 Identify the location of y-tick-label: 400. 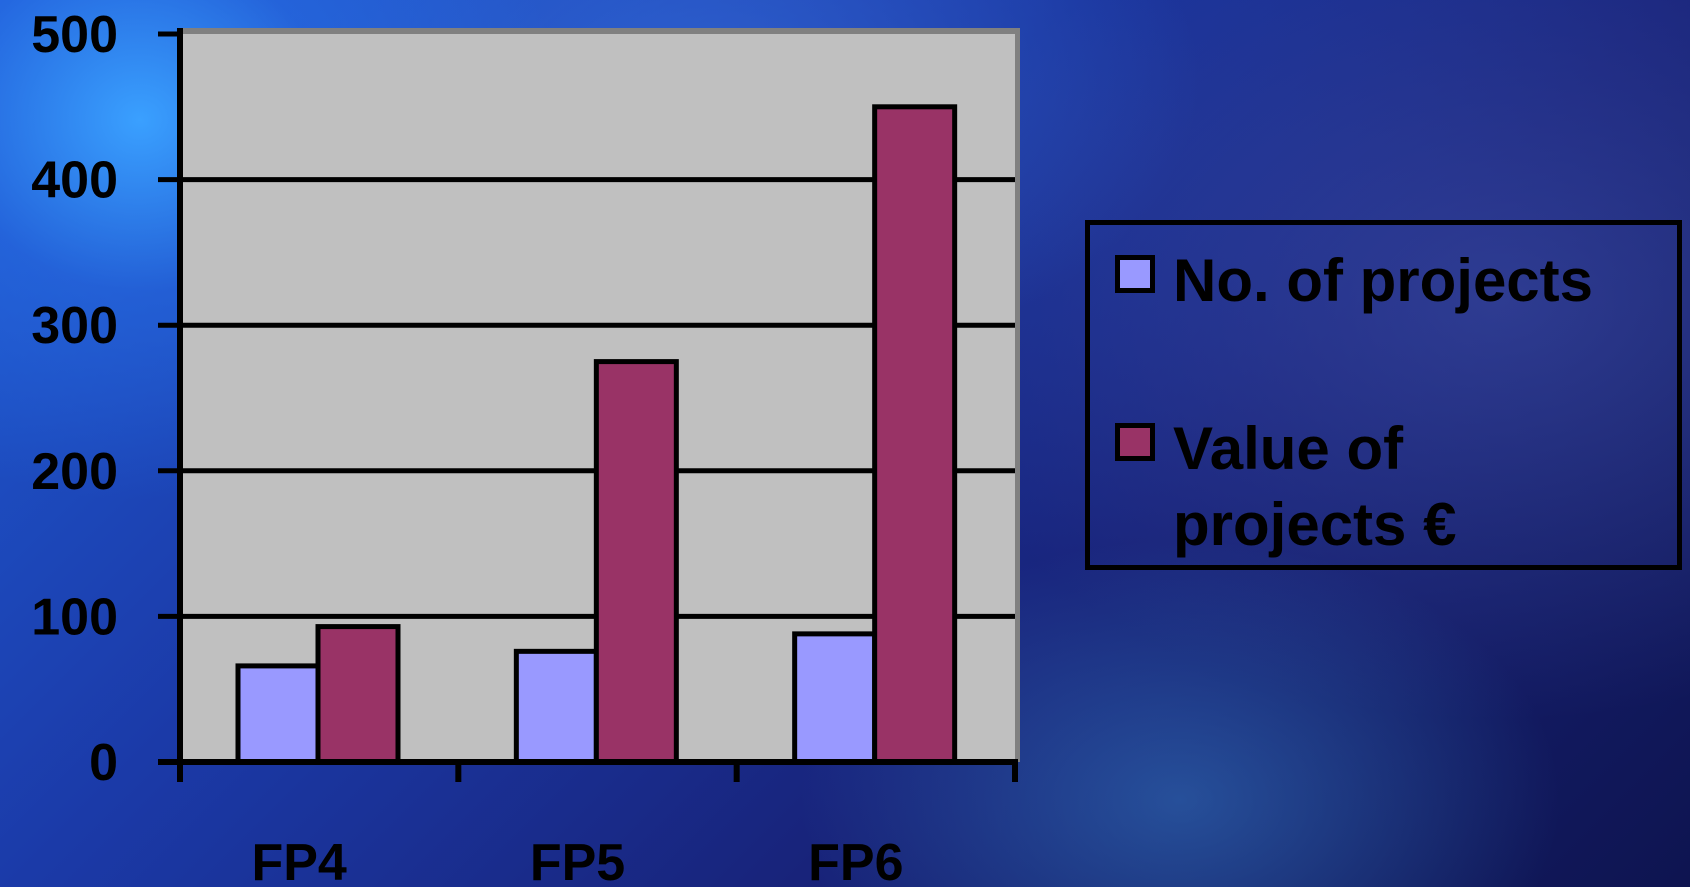
(74, 181).